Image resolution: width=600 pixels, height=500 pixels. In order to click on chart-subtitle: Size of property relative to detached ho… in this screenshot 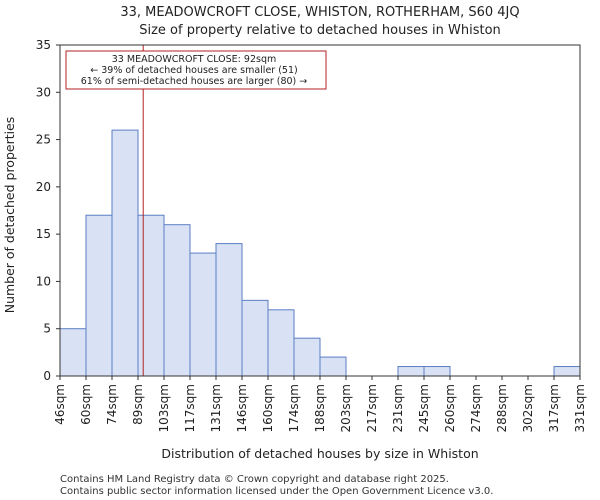, I will do `click(320, 30)`.